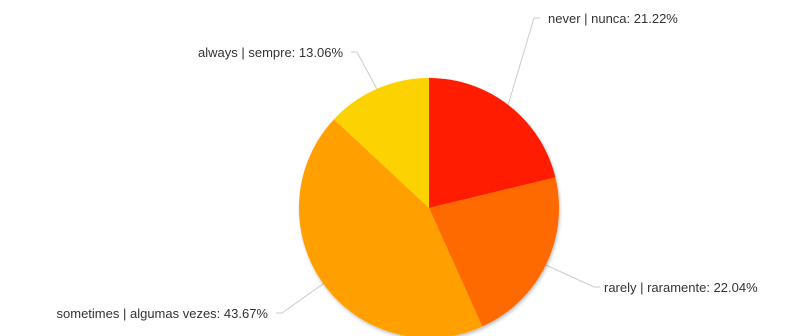  What do you see at coordinates (163, 313) in the screenshot?
I see `slice-label: sometimes | algumas vezes: 43.67%` at bounding box center [163, 313].